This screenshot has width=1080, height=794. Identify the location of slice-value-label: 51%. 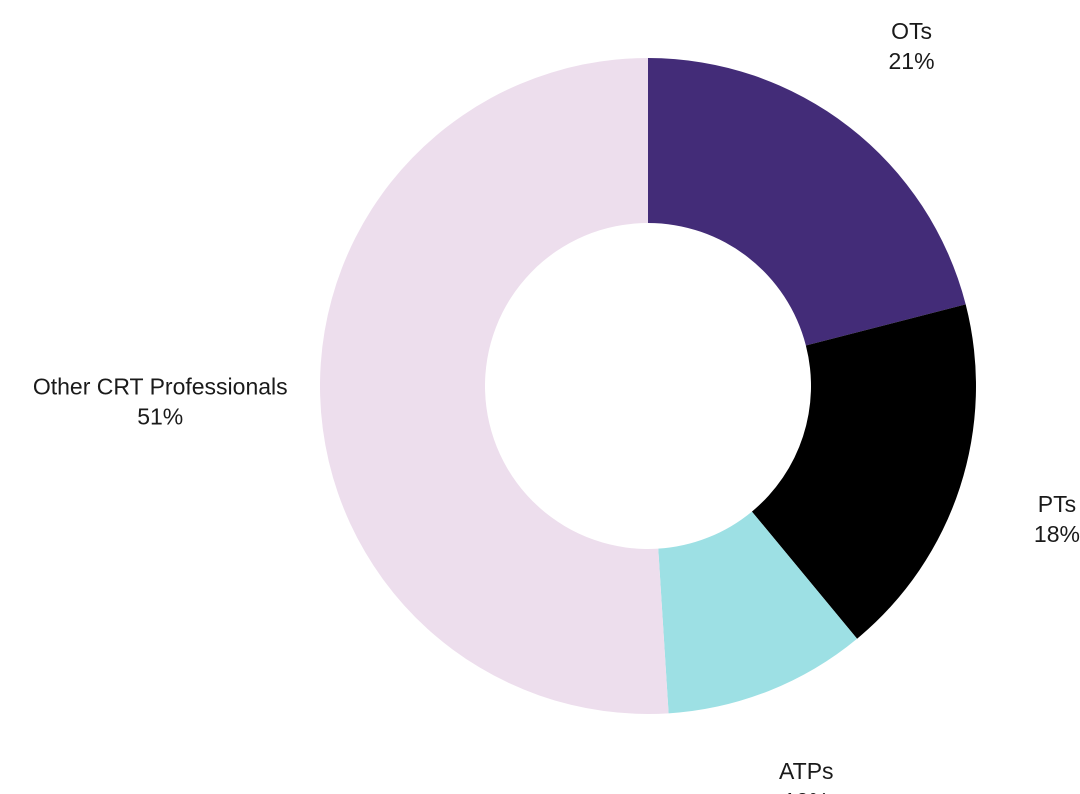
(160, 416).